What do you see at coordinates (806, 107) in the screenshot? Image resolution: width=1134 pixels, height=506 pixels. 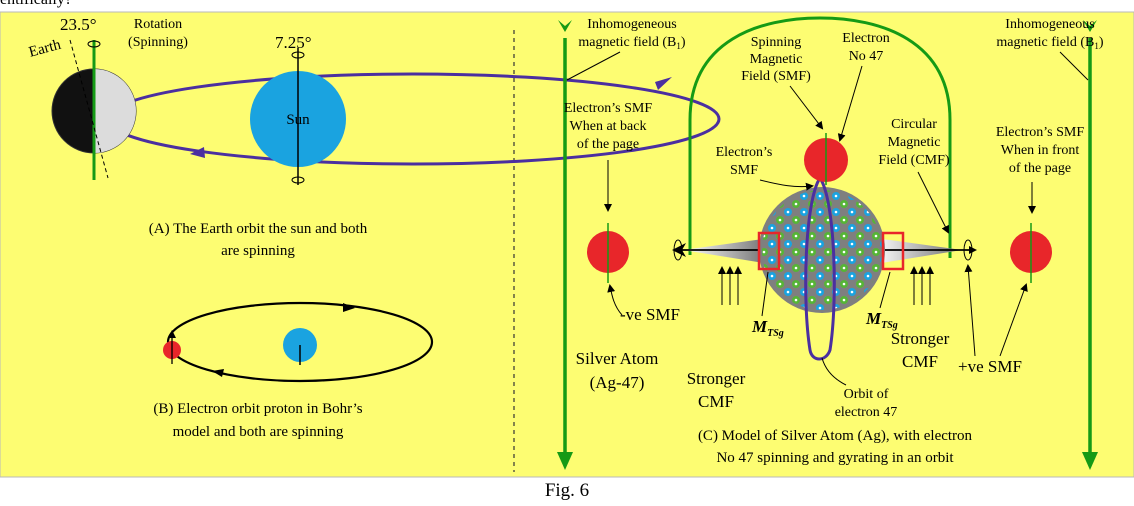 I see `smf-label-pointer` at bounding box center [806, 107].